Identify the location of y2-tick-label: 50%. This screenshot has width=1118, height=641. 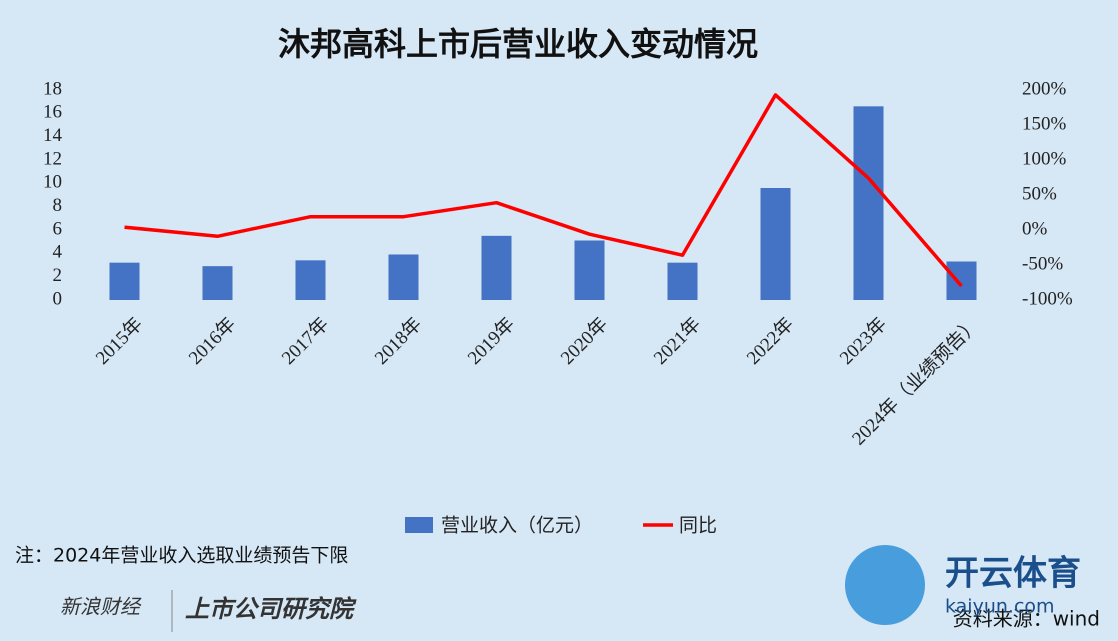
(1039, 193).